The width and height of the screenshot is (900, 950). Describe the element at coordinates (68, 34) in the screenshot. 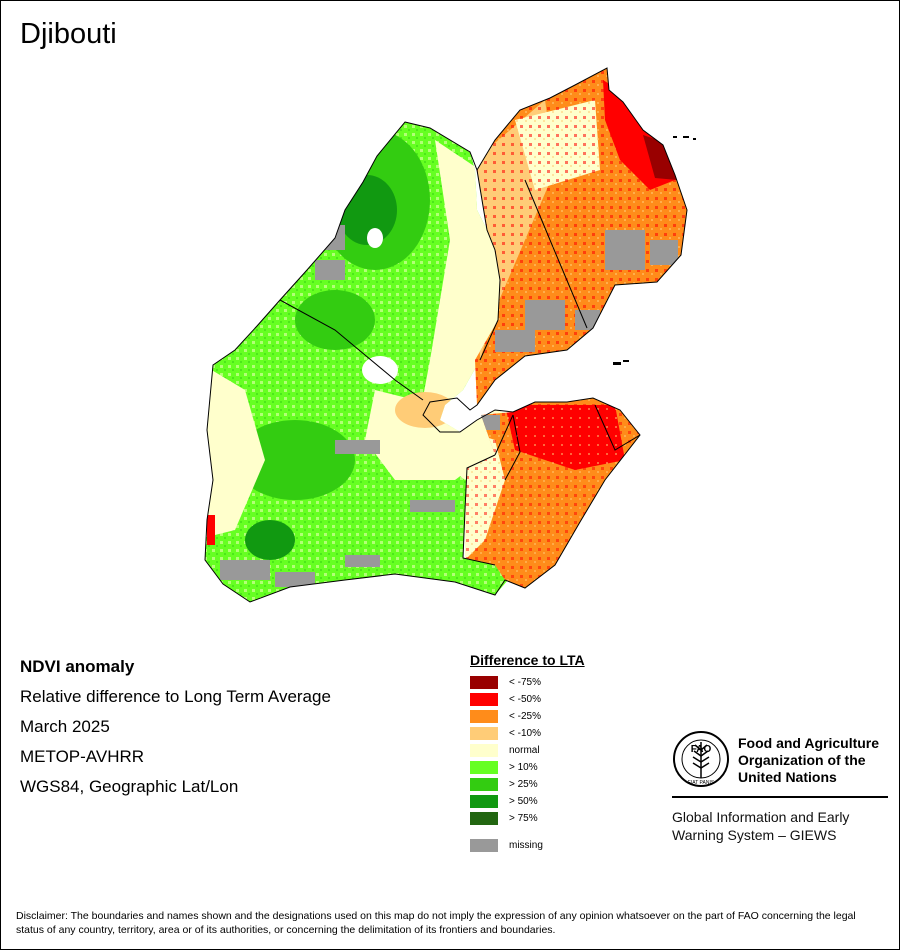

I see `country-title: Djibouti` at that location.